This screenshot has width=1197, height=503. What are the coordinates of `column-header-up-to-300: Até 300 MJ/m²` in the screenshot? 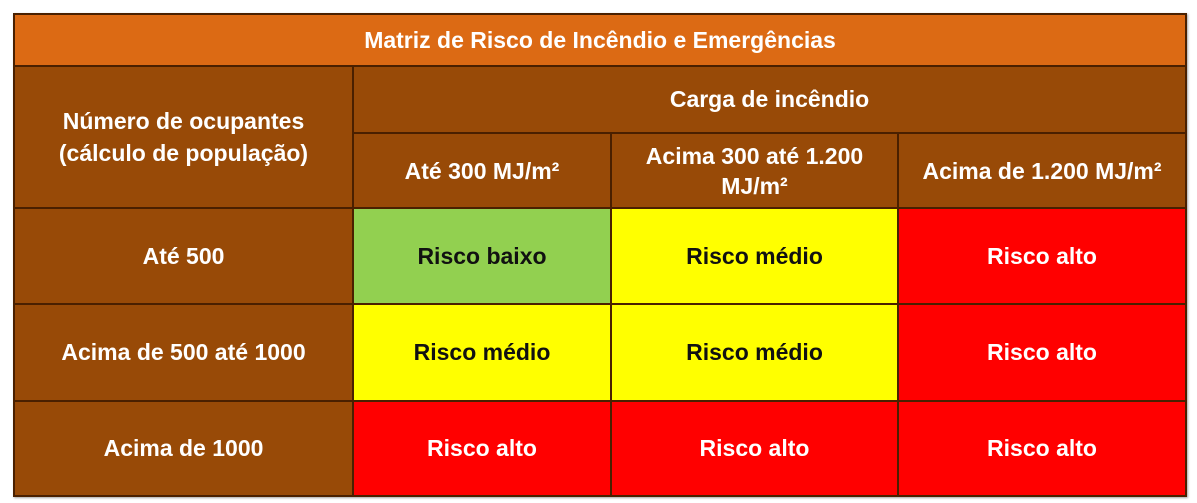 It's located at (482, 170).